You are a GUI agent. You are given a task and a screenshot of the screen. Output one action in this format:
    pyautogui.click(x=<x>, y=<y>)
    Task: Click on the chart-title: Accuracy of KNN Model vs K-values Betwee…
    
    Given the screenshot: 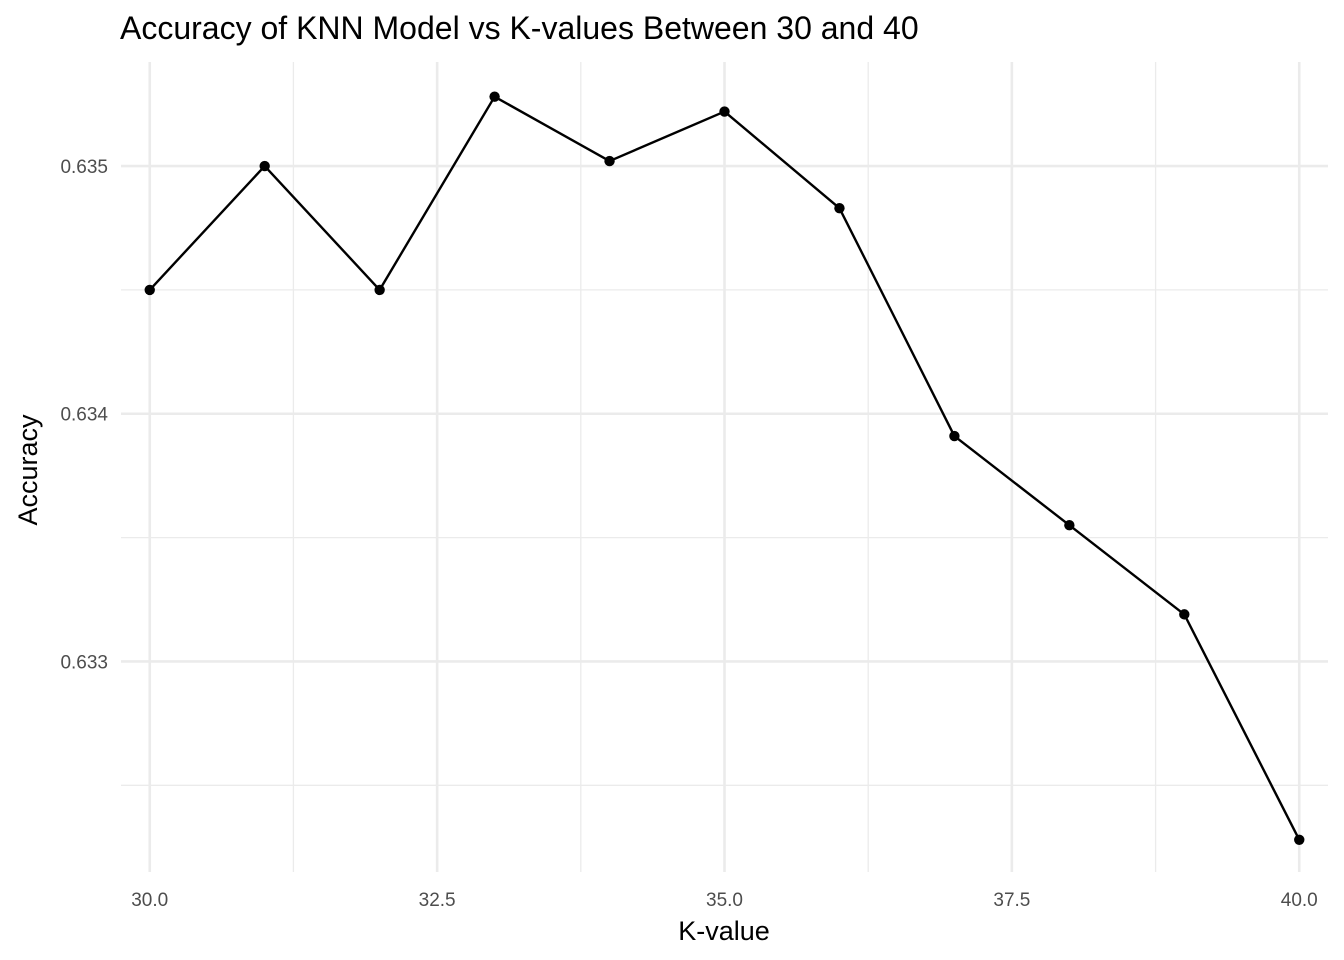 What is the action you would take?
    pyautogui.click(x=519, y=28)
    